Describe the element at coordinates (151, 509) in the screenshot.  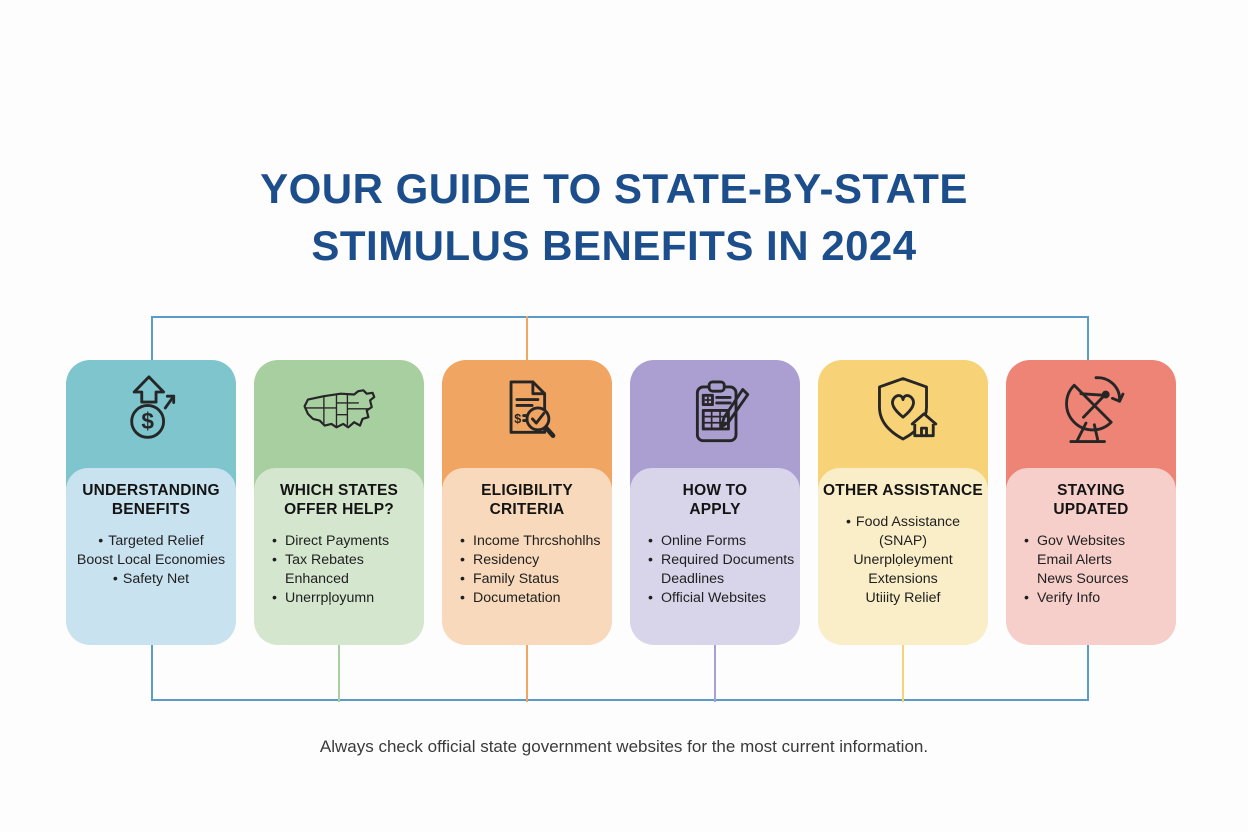
I see `card-title-line: BENEFITS` at that location.